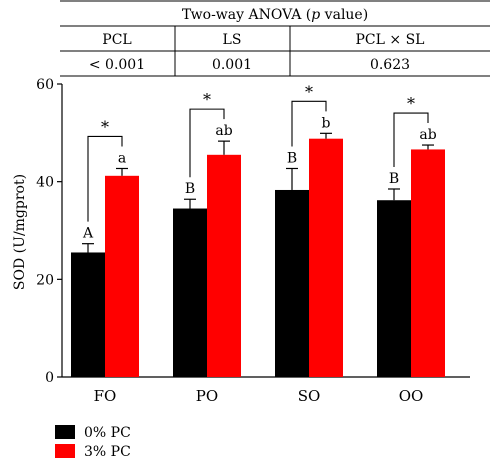 Image resolution: width=500 pixels, height=462 pixels. Describe the element at coordinates (390, 40) in the screenshot. I see `anova-header-interaction: PCL × SL` at that location.